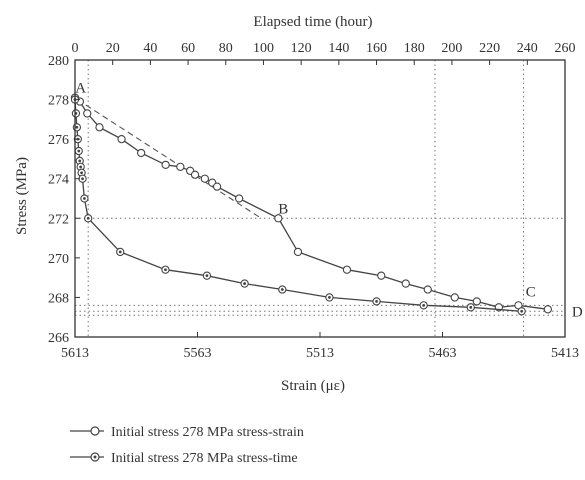 Image resolution: width=585 pixels, height=480 pixels. Describe the element at coordinates (150, 48) in the screenshot. I see `top-tick-label: 40` at that location.